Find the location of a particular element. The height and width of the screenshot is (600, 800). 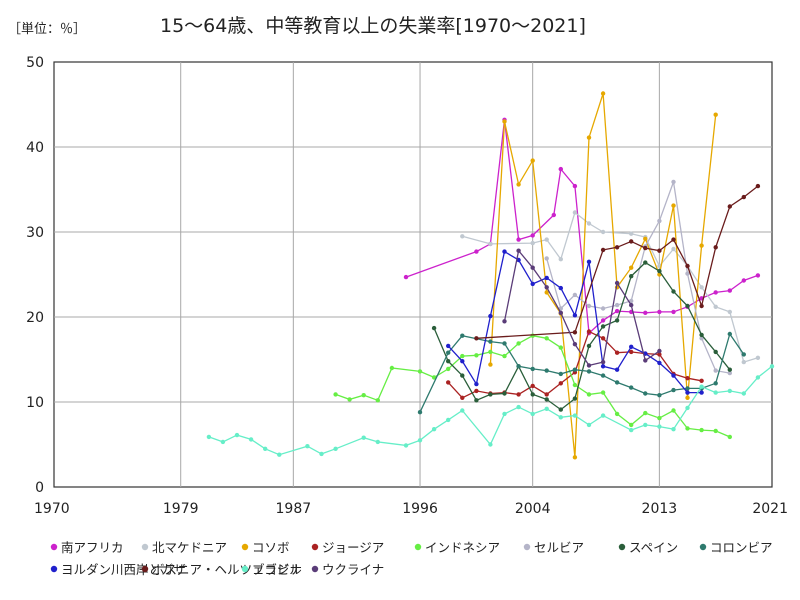

y-tick-label: 40 is located at coordinates (35, 148).